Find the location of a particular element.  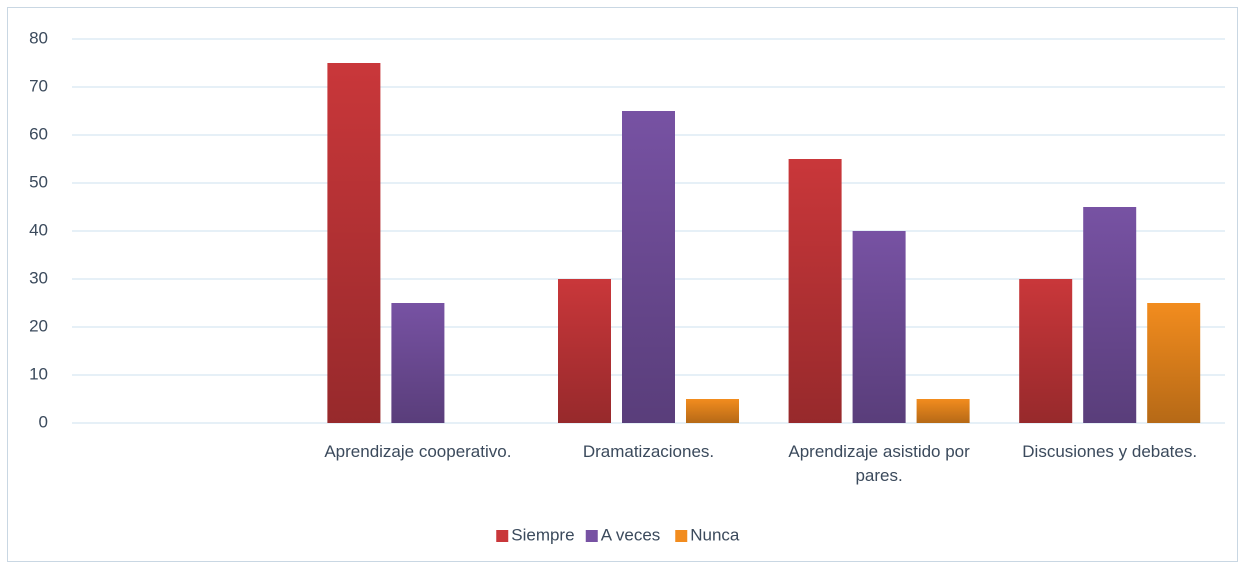

y-tick-label: 80 is located at coordinates (38, 37).